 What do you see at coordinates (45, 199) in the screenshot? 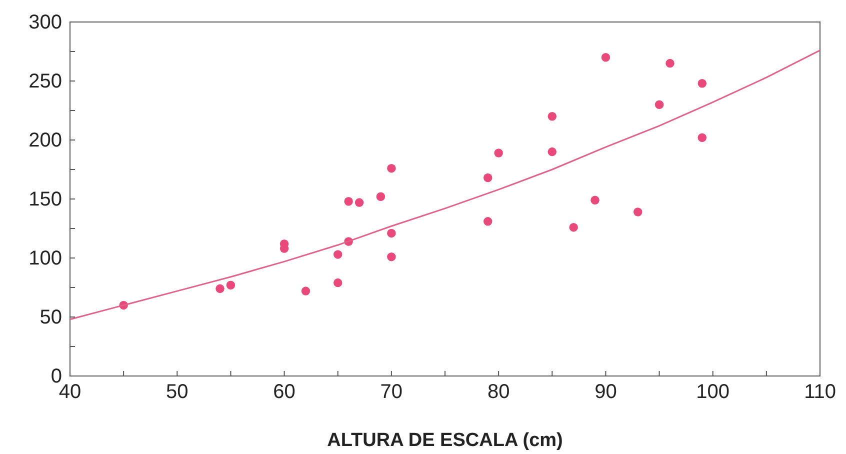
I see `y-tick-label: 150` at bounding box center [45, 199].